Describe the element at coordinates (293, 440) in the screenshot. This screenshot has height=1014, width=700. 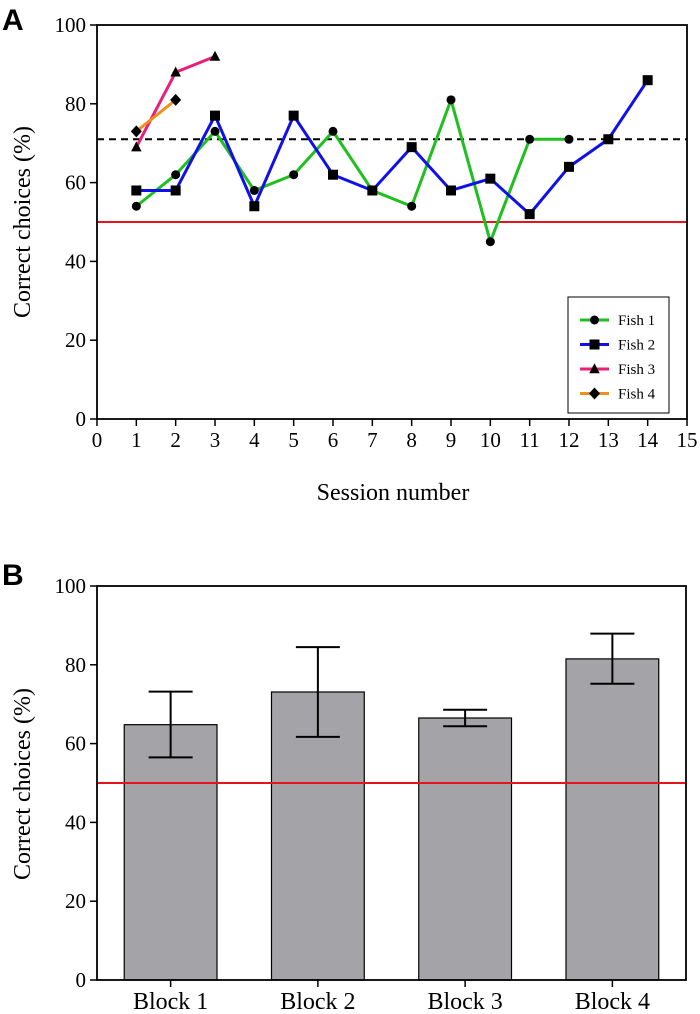
I see `x-tick-label: 5` at that location.